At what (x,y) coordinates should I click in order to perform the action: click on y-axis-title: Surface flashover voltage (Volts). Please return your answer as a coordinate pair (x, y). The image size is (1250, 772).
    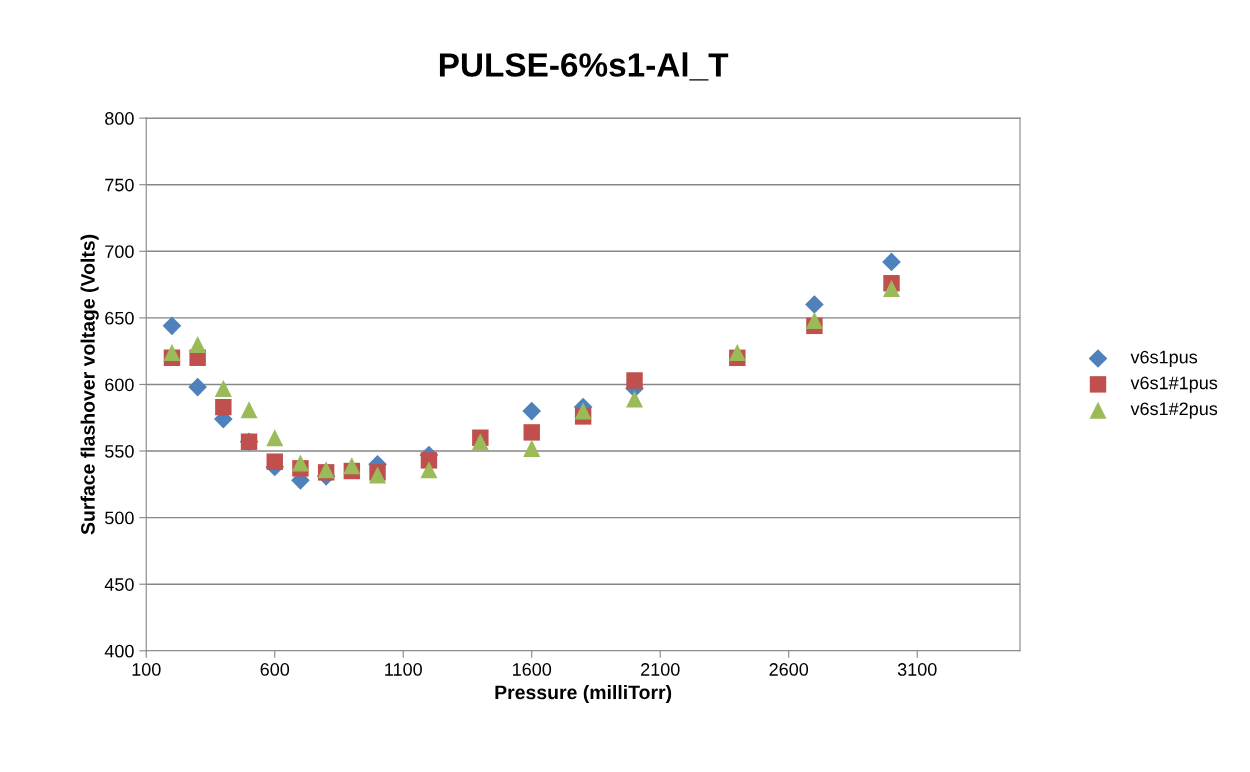
    Looking at the image, I should click on (89, 384).